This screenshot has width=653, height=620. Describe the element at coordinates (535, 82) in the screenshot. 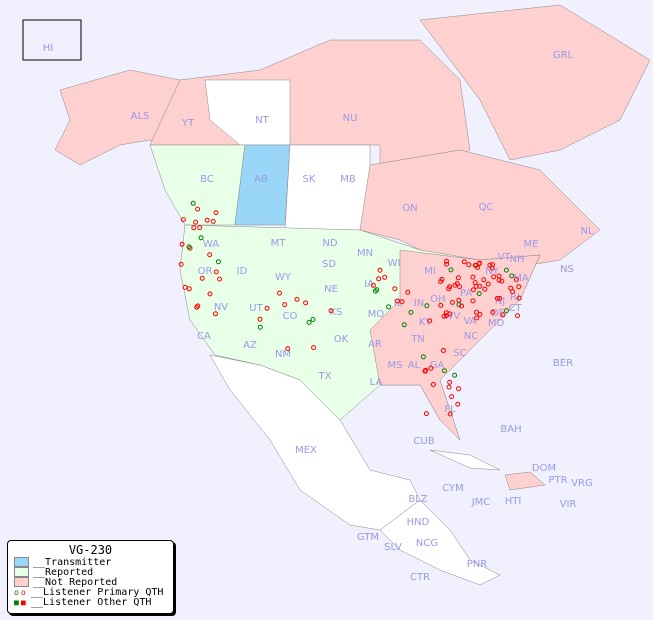

I see `region-greenland` at that location.